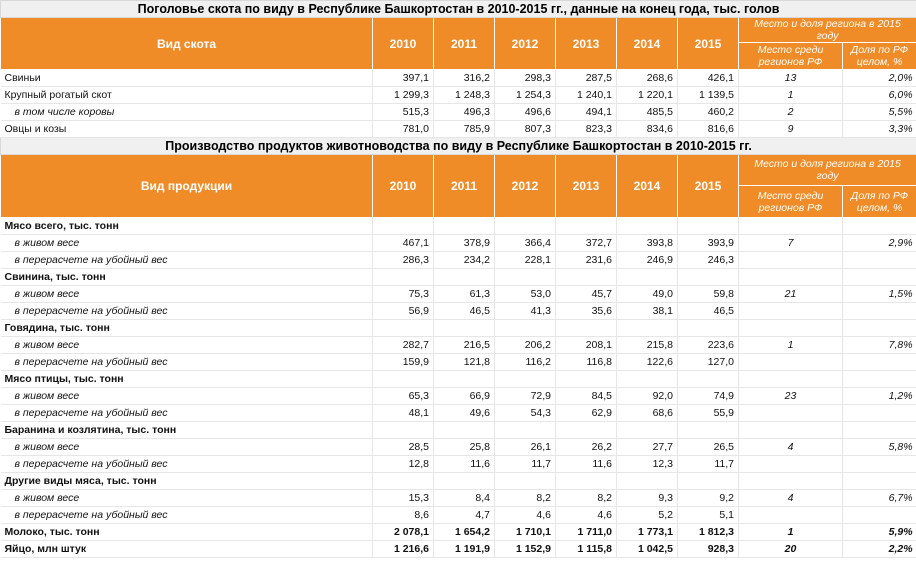  I want to click on share-cell: 2,0%, so click(878, 78).